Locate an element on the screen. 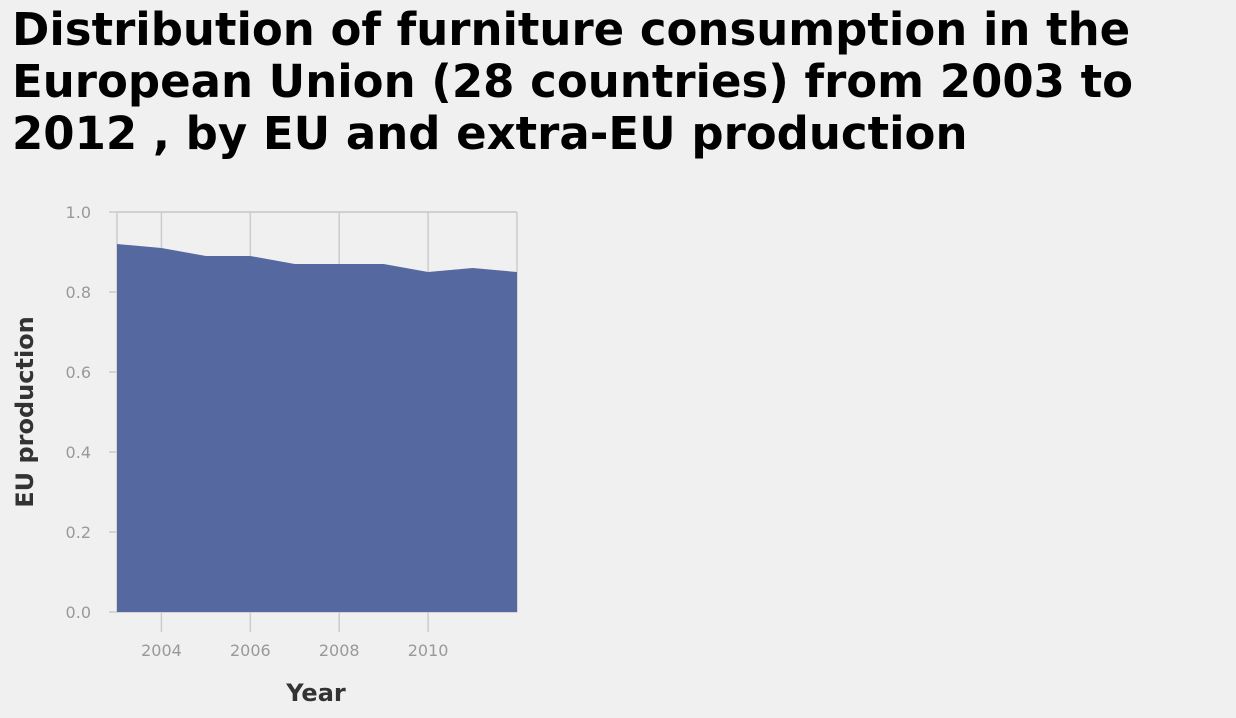  y-tick-label: 0.8 is located at coordinates (78, 292).